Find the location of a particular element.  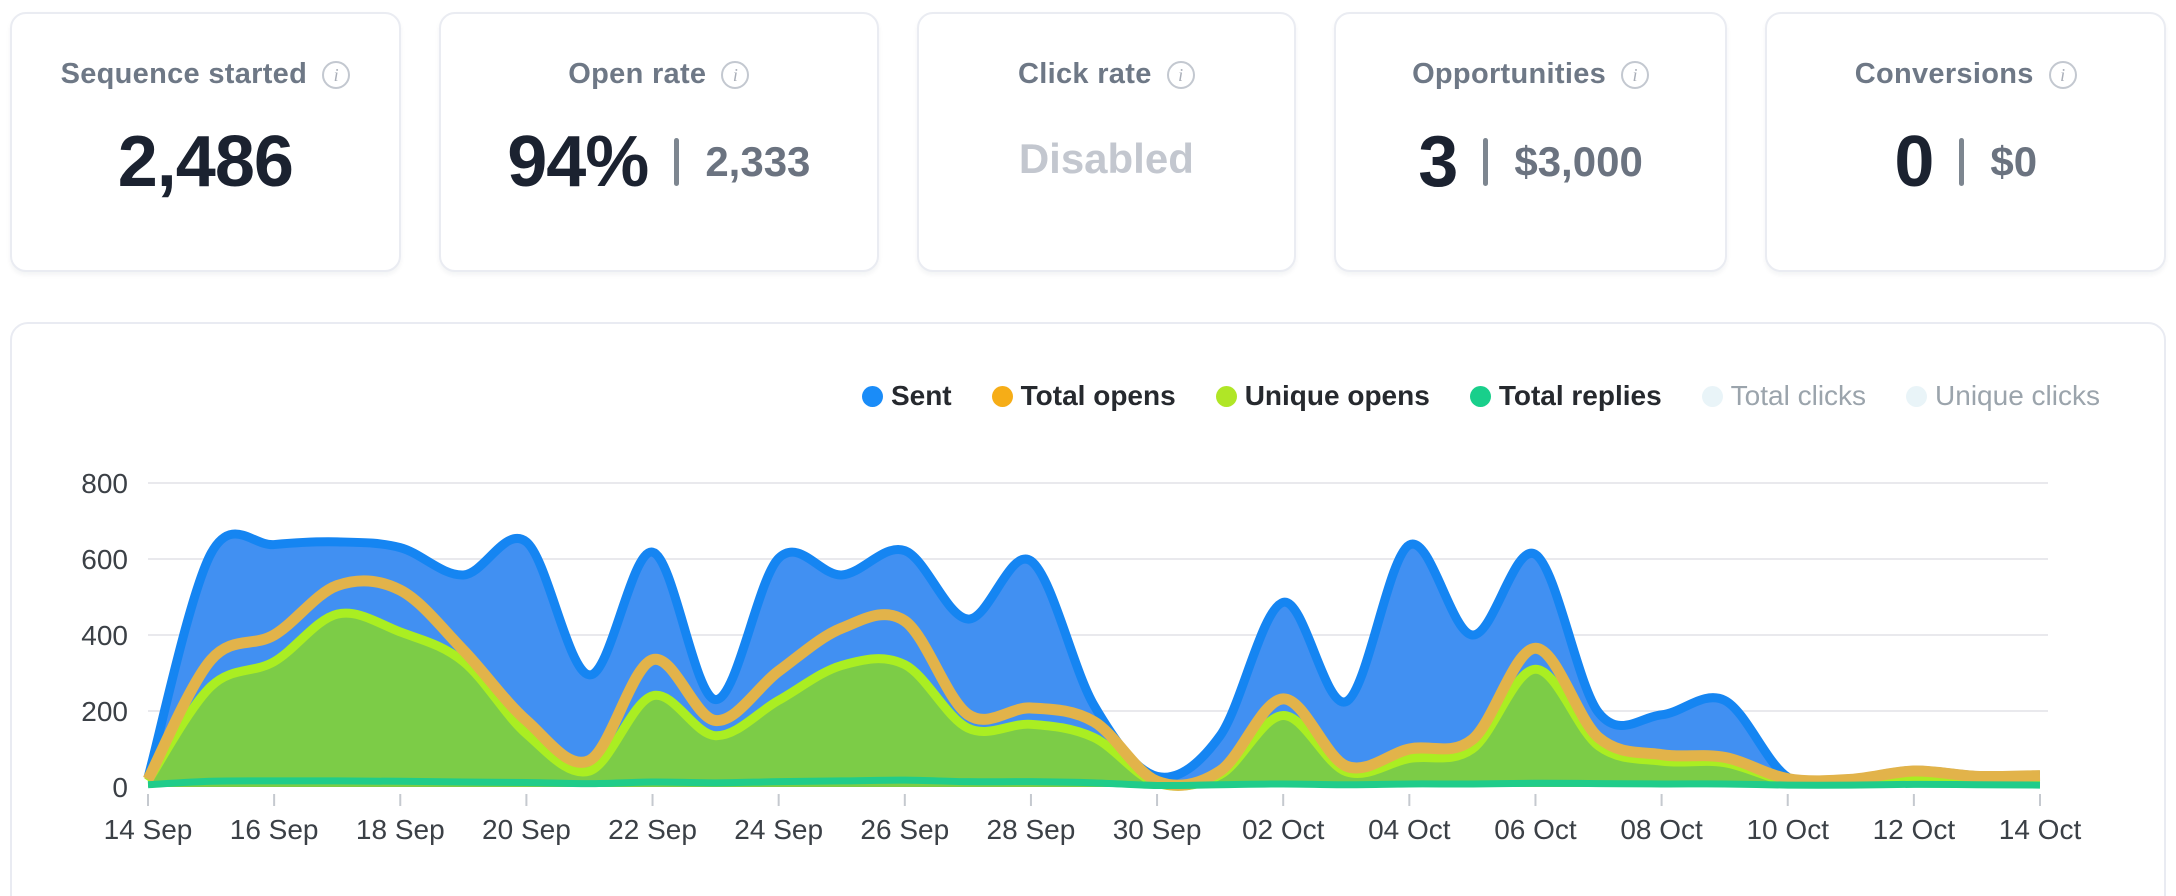

y-axis-label-400: 400 is located at coordinates (104, 635).